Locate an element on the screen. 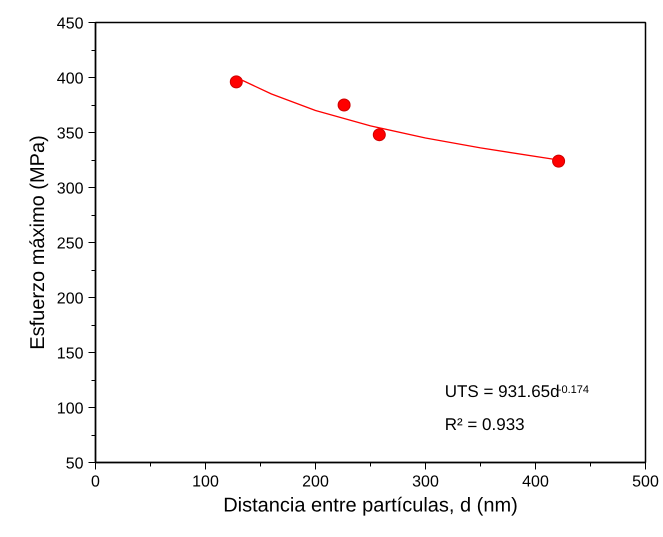 The width and height of the screenshot is (663, 537). x-axis-title: Distancia entre partículas, d (nm) is located at coordinates (370, 505).